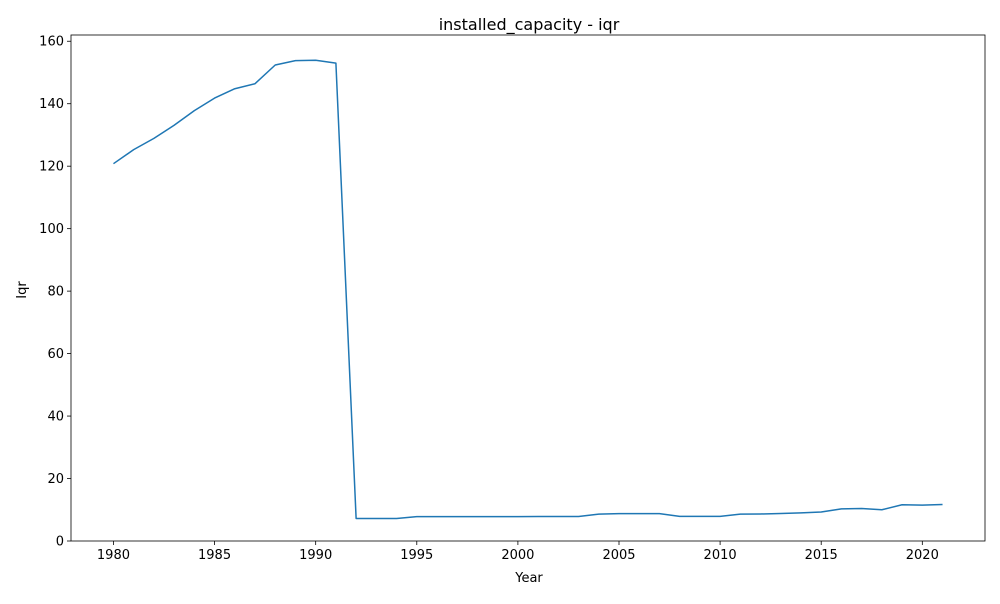 The image size is (1000, 604). Describe the element at coordinates (55, 417) in the screenshot. I see `y-tick-label-40: 40` at that location.